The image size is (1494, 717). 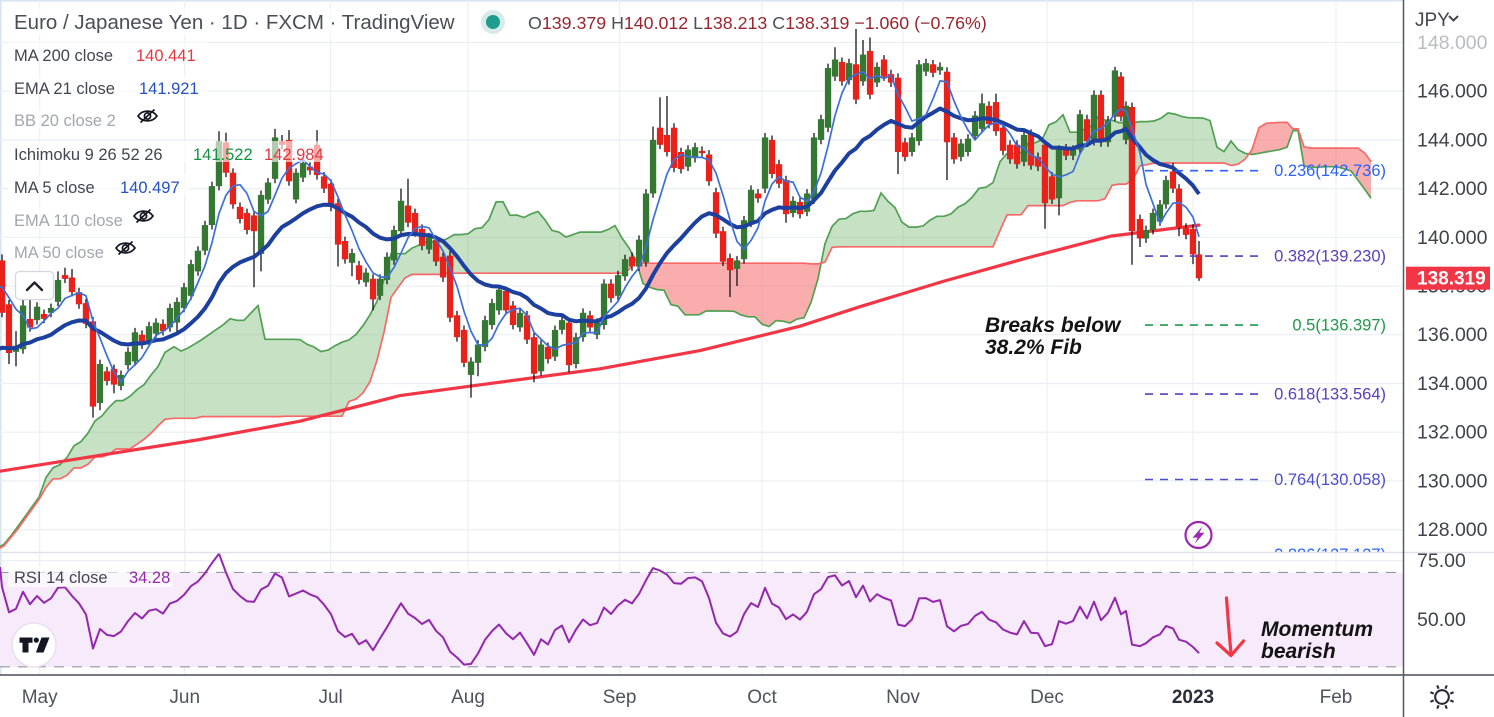 I want to click on svg-text: Ichimoku 9 26 52 26, so click(x=88, y=155).